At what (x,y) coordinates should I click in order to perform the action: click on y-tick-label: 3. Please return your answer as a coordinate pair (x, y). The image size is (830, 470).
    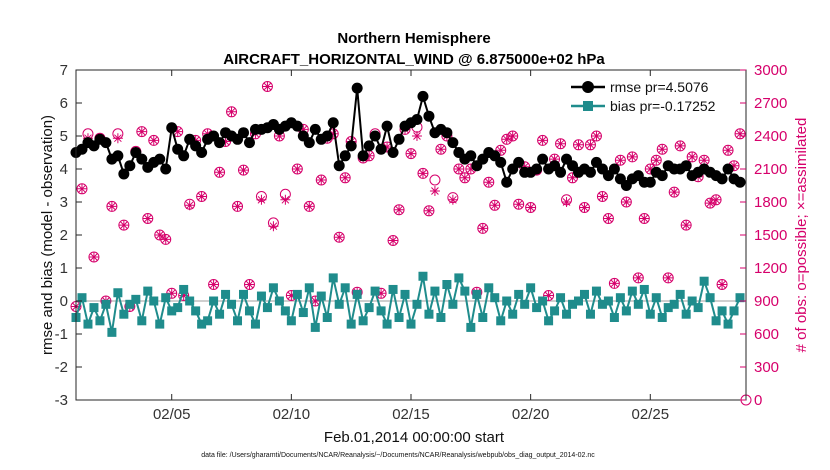
    Looking at the image, I should click on (64, 202).